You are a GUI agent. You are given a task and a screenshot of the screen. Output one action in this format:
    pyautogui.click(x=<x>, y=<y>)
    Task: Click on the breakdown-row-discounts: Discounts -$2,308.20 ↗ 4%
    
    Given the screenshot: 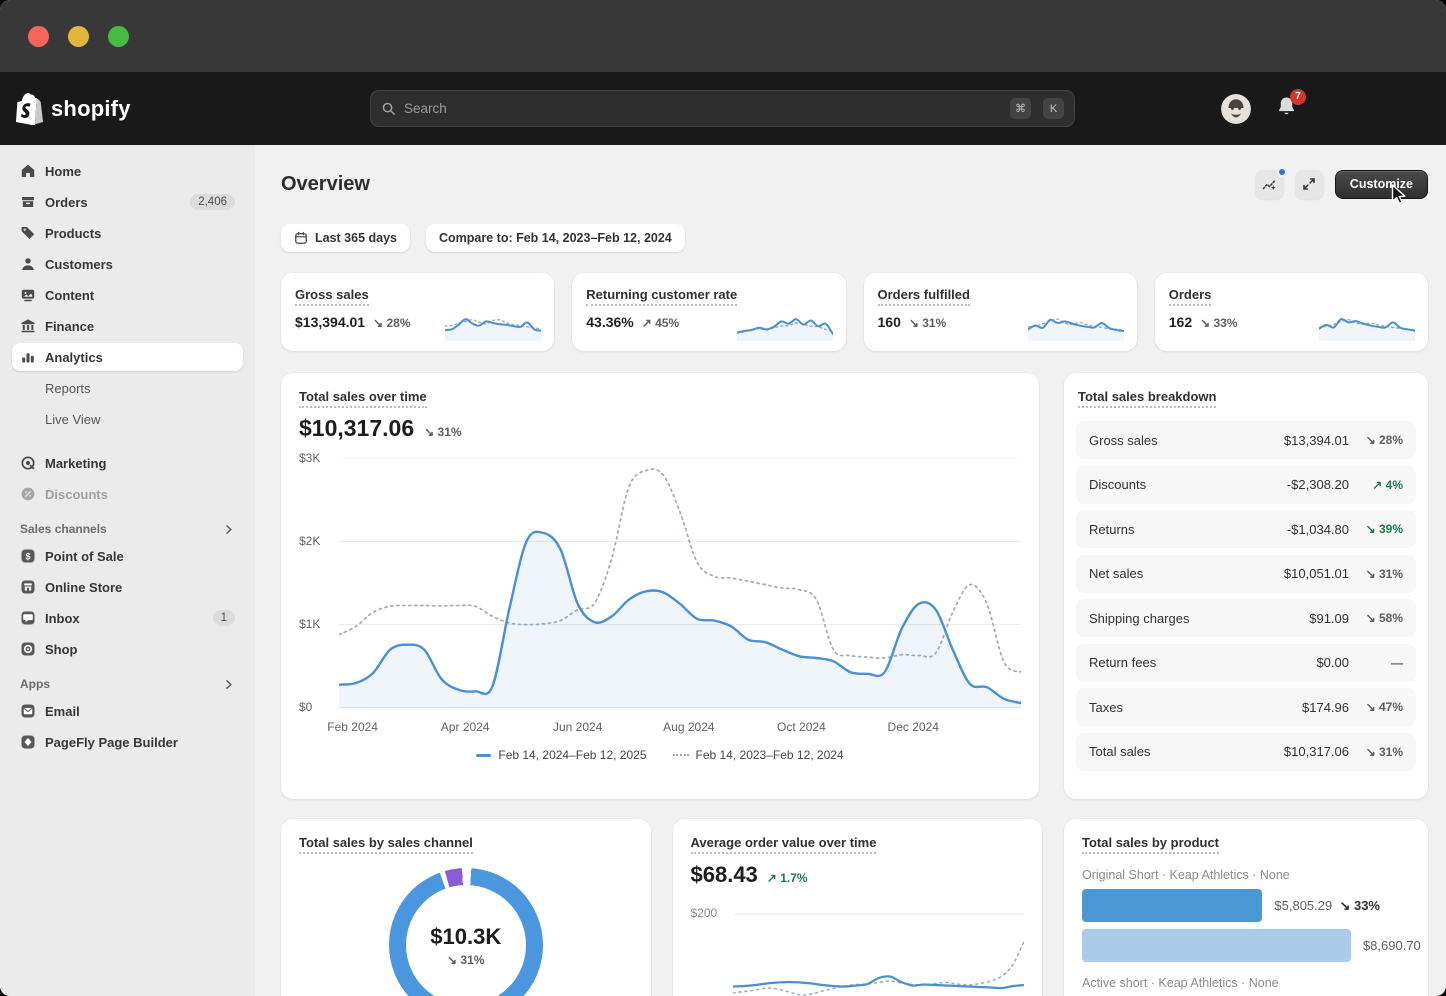 What is the action you would take?
    pyautogui.click(x=1246, y=484)
    